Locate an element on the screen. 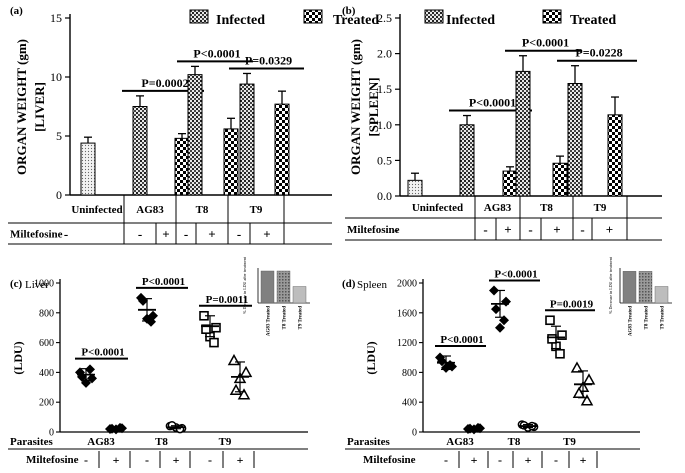 The image size is (685, 473). miltefosine-row-label: Miltefosine is located at coordinates (389, 460).